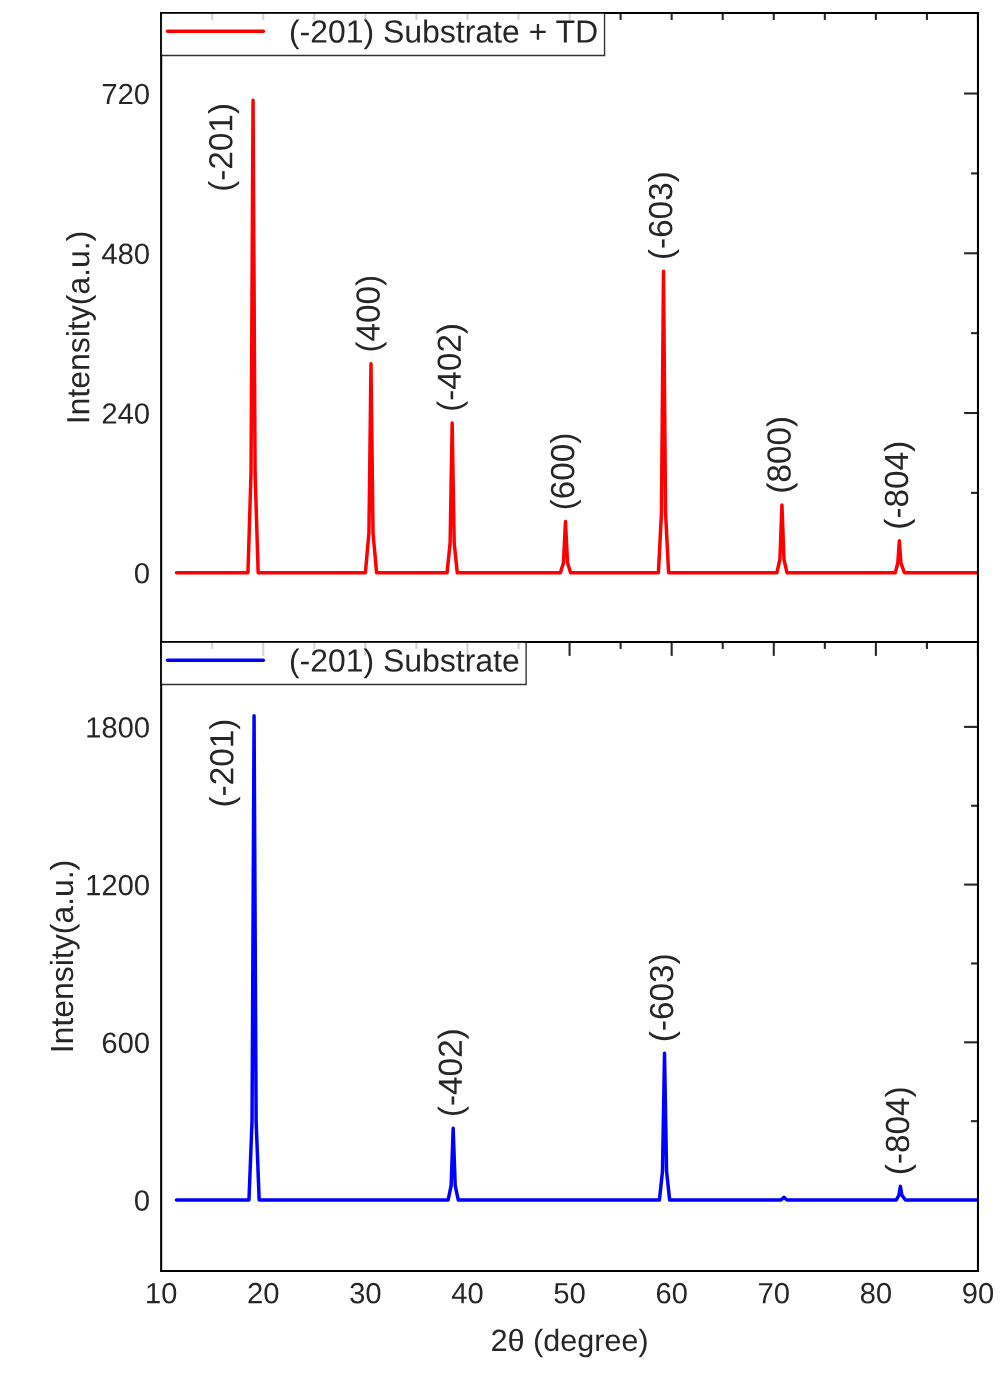  I want to click on x-tick-label: 50, so click(569, 1293).